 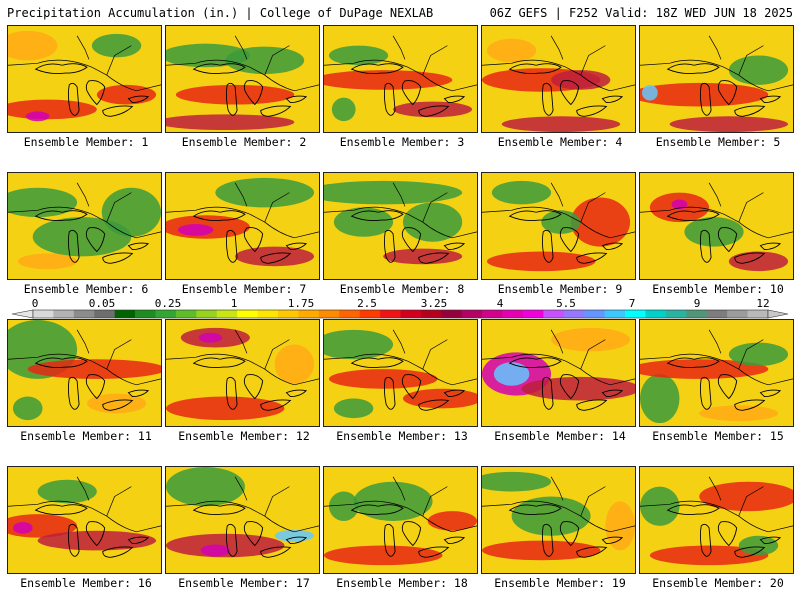 What do you see at coordinates (22, 314) in the screenshot?
I see `colorbar-low-arrow` at bounding box center [22, 314].